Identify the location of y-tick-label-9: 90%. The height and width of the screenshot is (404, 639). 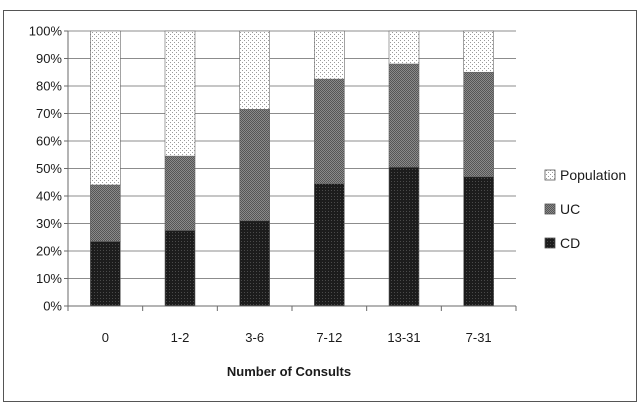
(49, 58).